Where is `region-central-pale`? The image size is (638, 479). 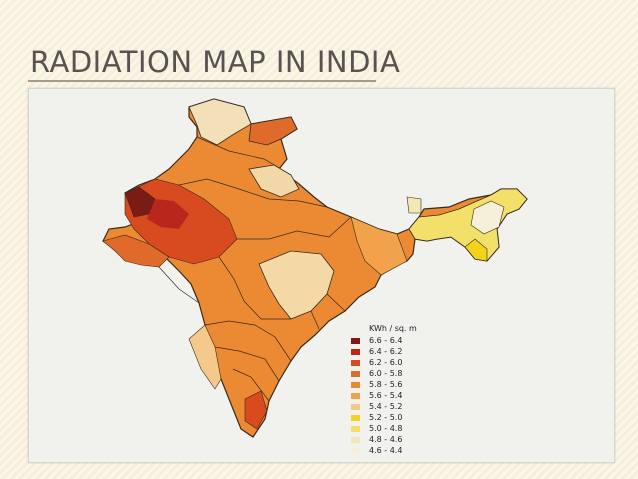 region-central-pale is located at coordinates (296, 285).